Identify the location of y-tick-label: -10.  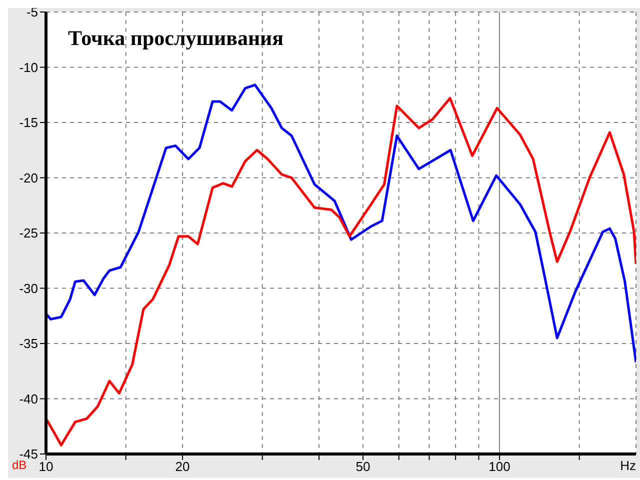
(28, 67).